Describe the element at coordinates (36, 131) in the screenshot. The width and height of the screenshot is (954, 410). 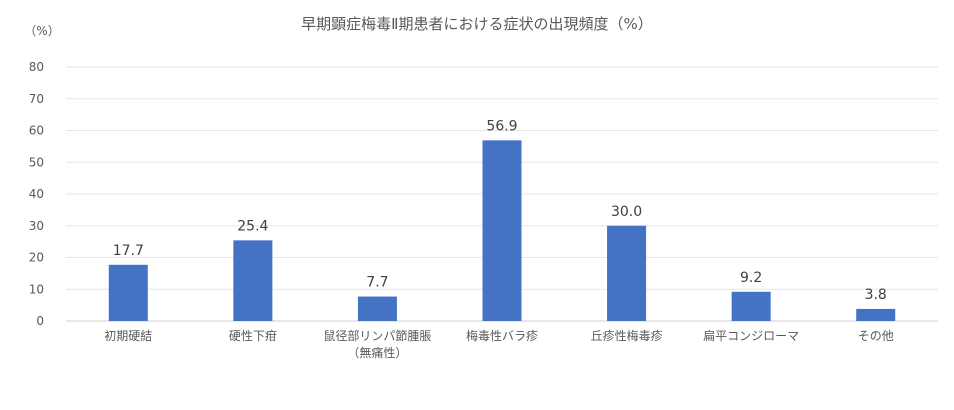
I see `y-tick-label: 60` at that location.